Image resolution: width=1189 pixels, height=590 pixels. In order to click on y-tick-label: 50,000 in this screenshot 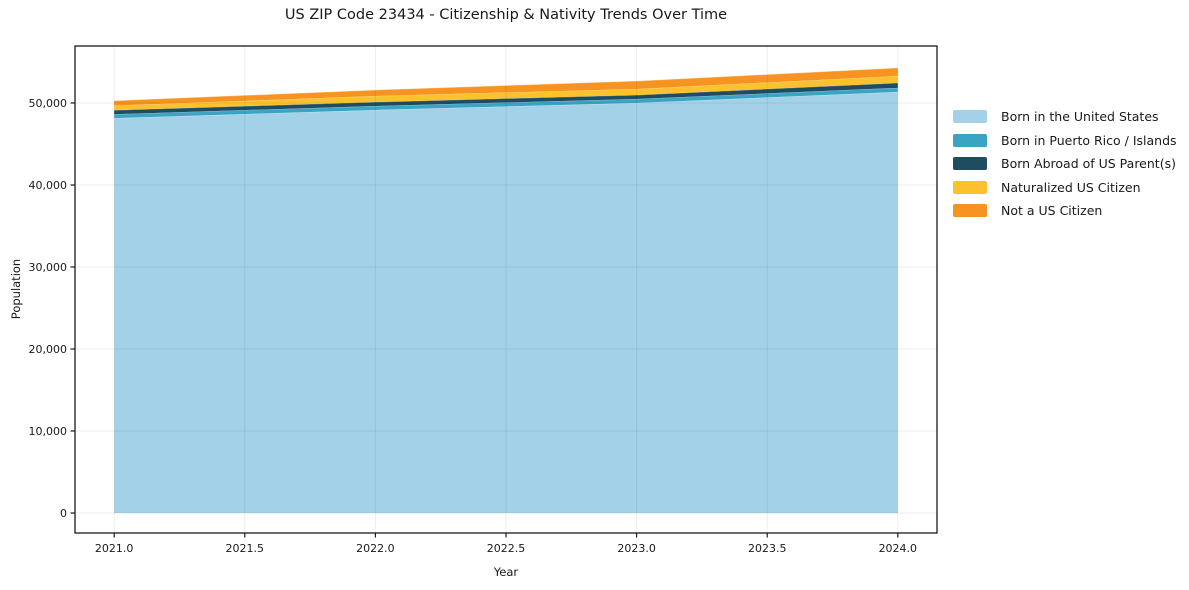, I will do `click(48, 103)`.